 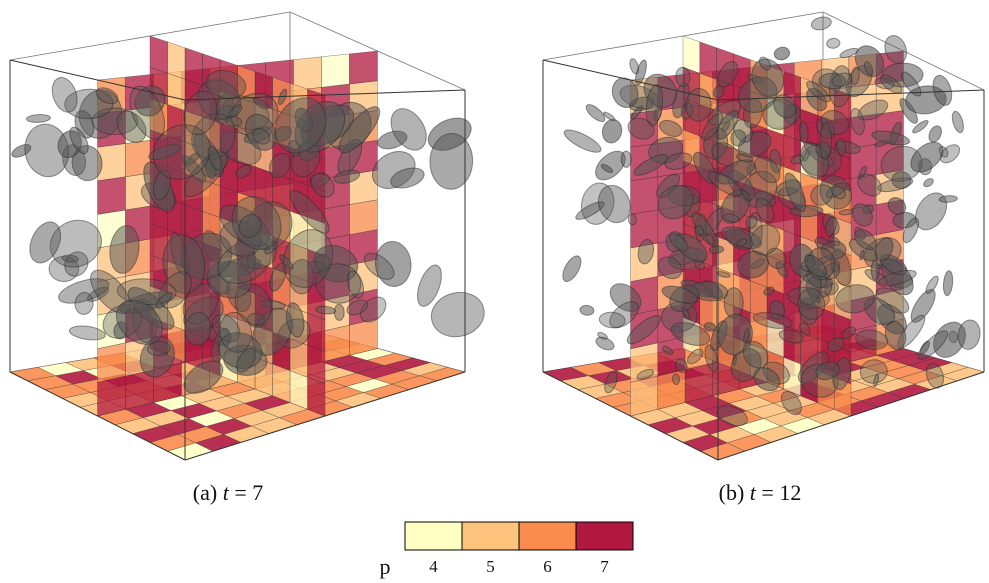 What do you see at coordinates (205, 492) in the screenshot?
I see `caption-label: (a)` at bounding box center [205, 492].